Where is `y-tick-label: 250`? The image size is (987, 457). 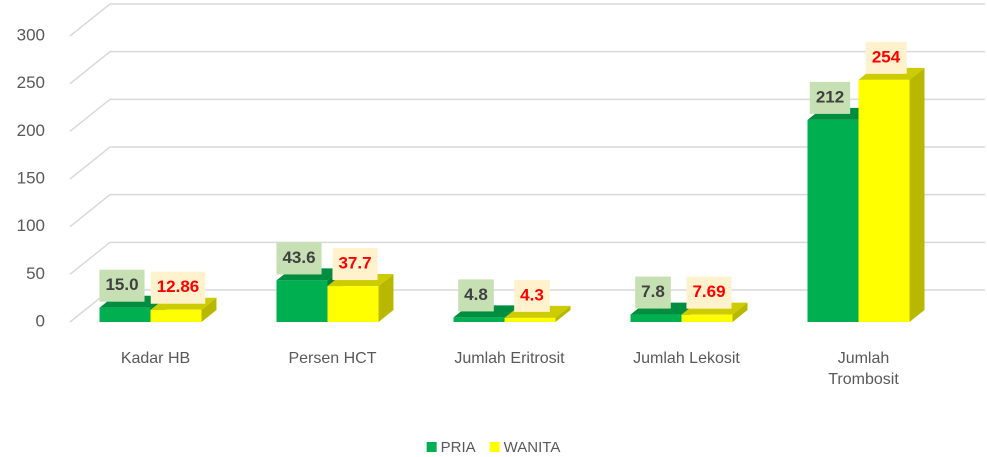 y-tick-label: 250 is located at coordinates (31, 82).